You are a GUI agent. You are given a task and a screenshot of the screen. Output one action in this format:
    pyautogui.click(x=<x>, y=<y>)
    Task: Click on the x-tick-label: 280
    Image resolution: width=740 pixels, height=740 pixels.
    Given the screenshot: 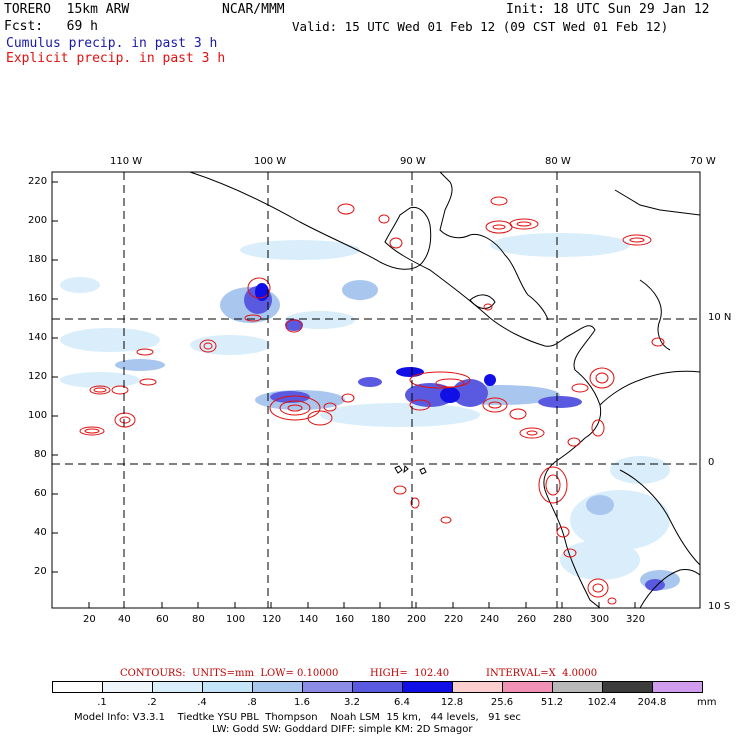 What is the action you would take?
    pyautogui.click(x=563, y=619)
    